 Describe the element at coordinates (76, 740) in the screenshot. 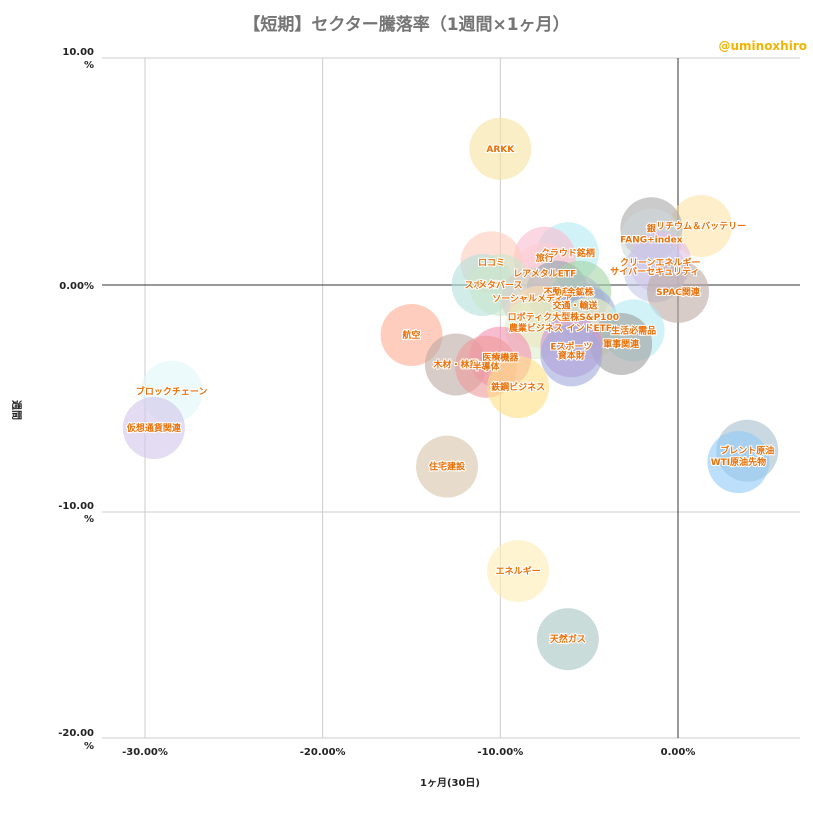

I see `y-tick-label: -20.00%` at that location.